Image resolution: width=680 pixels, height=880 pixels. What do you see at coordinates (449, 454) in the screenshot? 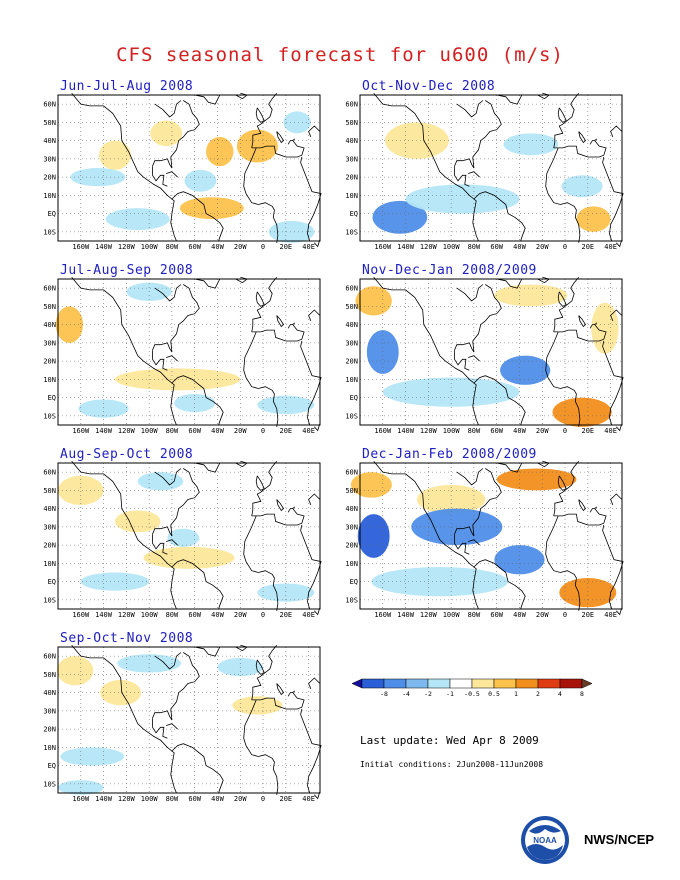
I see `panel-title-djf: Dec-Jan-Feb 2008/2009` at bounding box center [449, 454].